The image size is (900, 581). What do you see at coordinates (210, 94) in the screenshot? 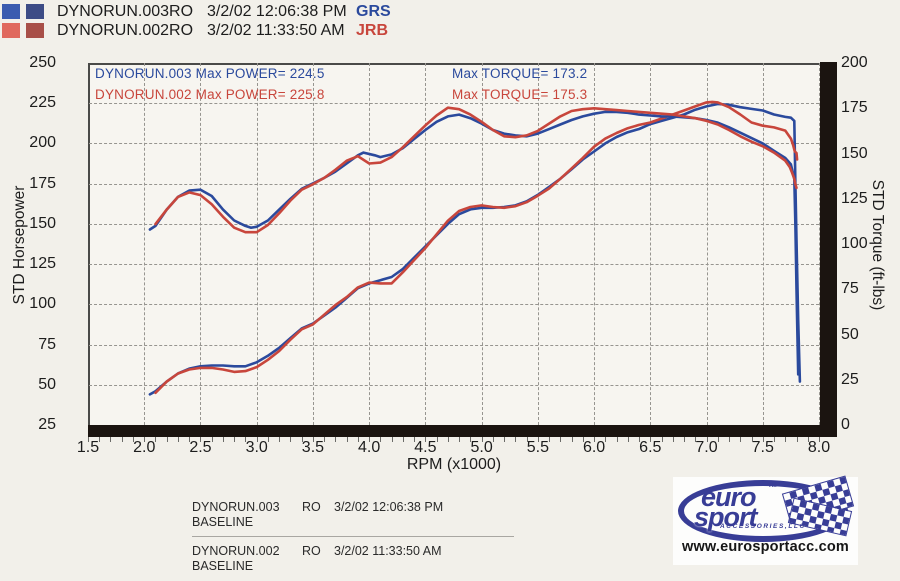
I see `annotation-max-power-run002: DYNORUN.002 Max POWER= 225.8` at bounding box center [210, 94].